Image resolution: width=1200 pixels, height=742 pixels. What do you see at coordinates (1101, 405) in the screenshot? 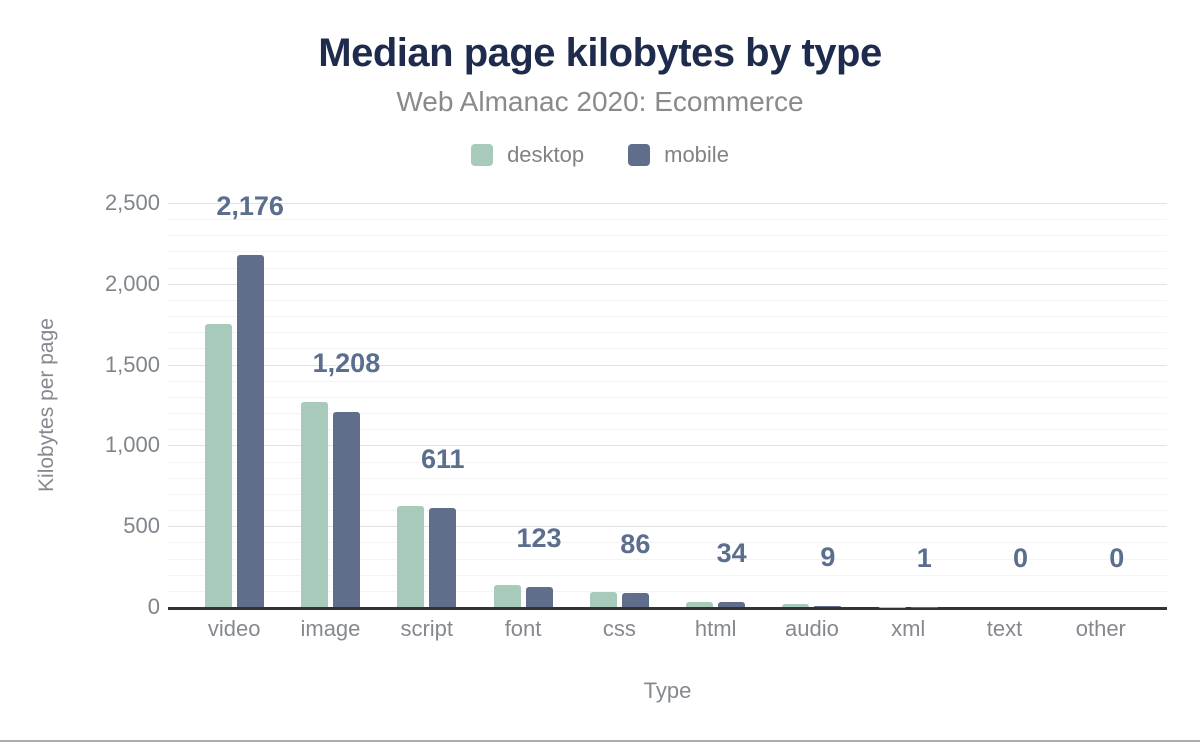
I see `bar-group-other: 0` at bounding box center [1101, 405].